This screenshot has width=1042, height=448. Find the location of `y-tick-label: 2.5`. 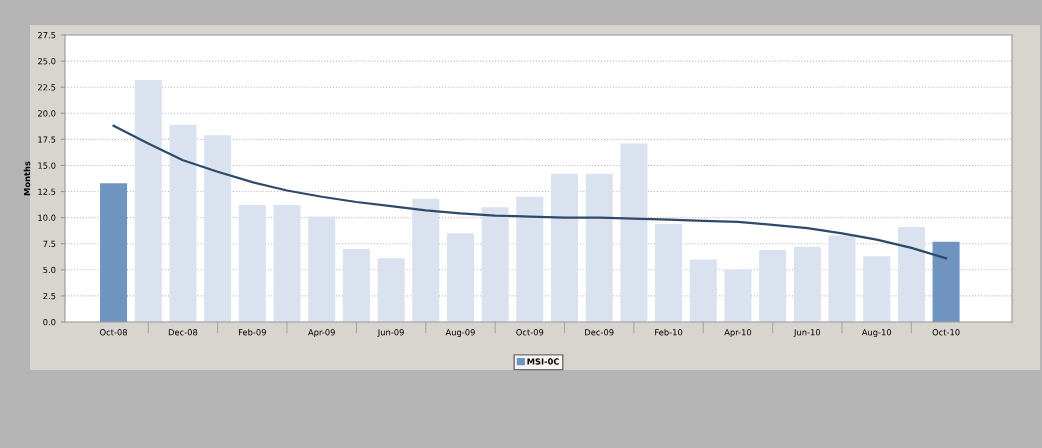

y-tick-label: 2.5 is located at coordinates (49, 296).